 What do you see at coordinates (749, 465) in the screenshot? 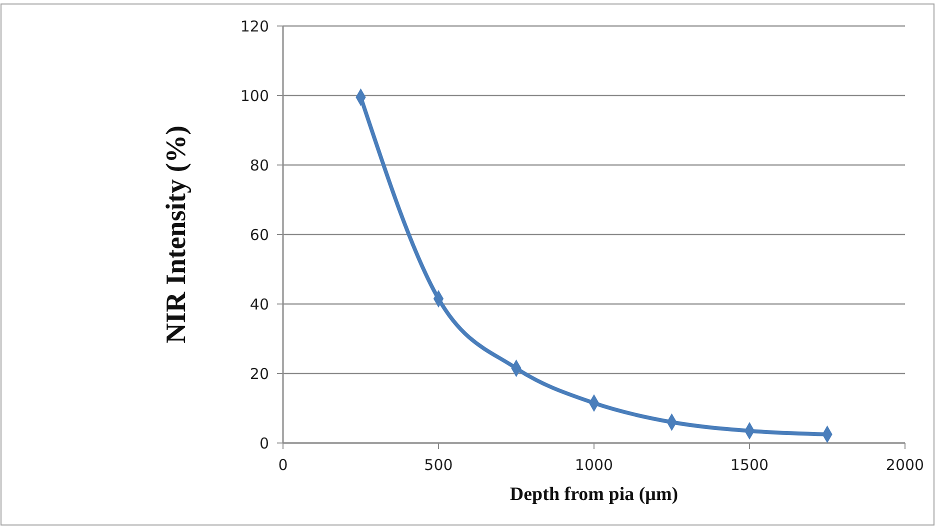
I see `x-tick-label: 1500` at bounding box center [749, 465].